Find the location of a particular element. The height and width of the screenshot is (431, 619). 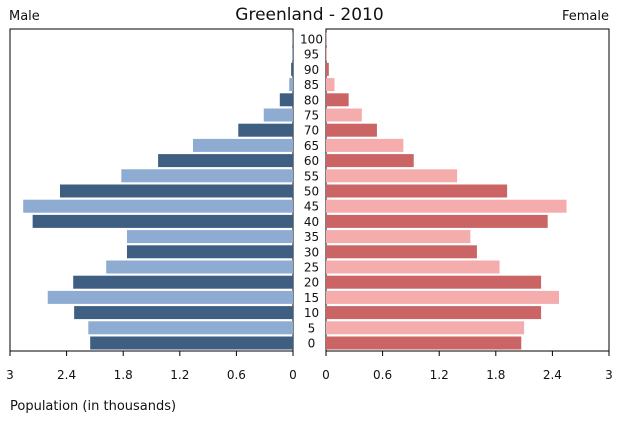

age-label-10: 10 is located at coordinates (311, 313).